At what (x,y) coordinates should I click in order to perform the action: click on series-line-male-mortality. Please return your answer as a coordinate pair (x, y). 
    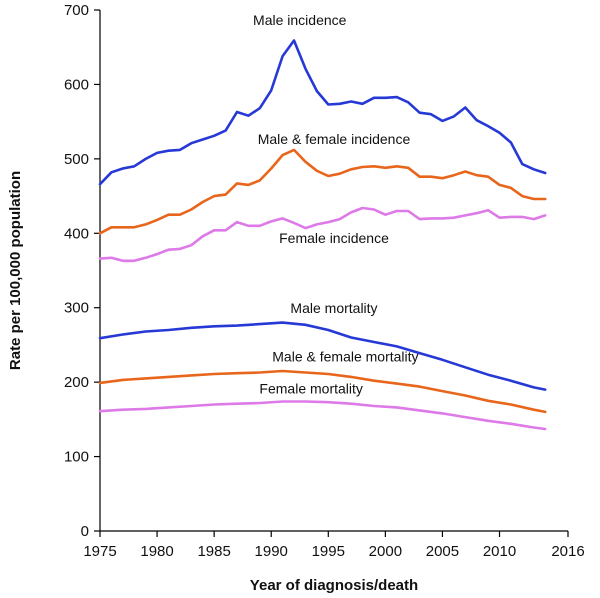
    Looking at the image, I should click on (322, 356).